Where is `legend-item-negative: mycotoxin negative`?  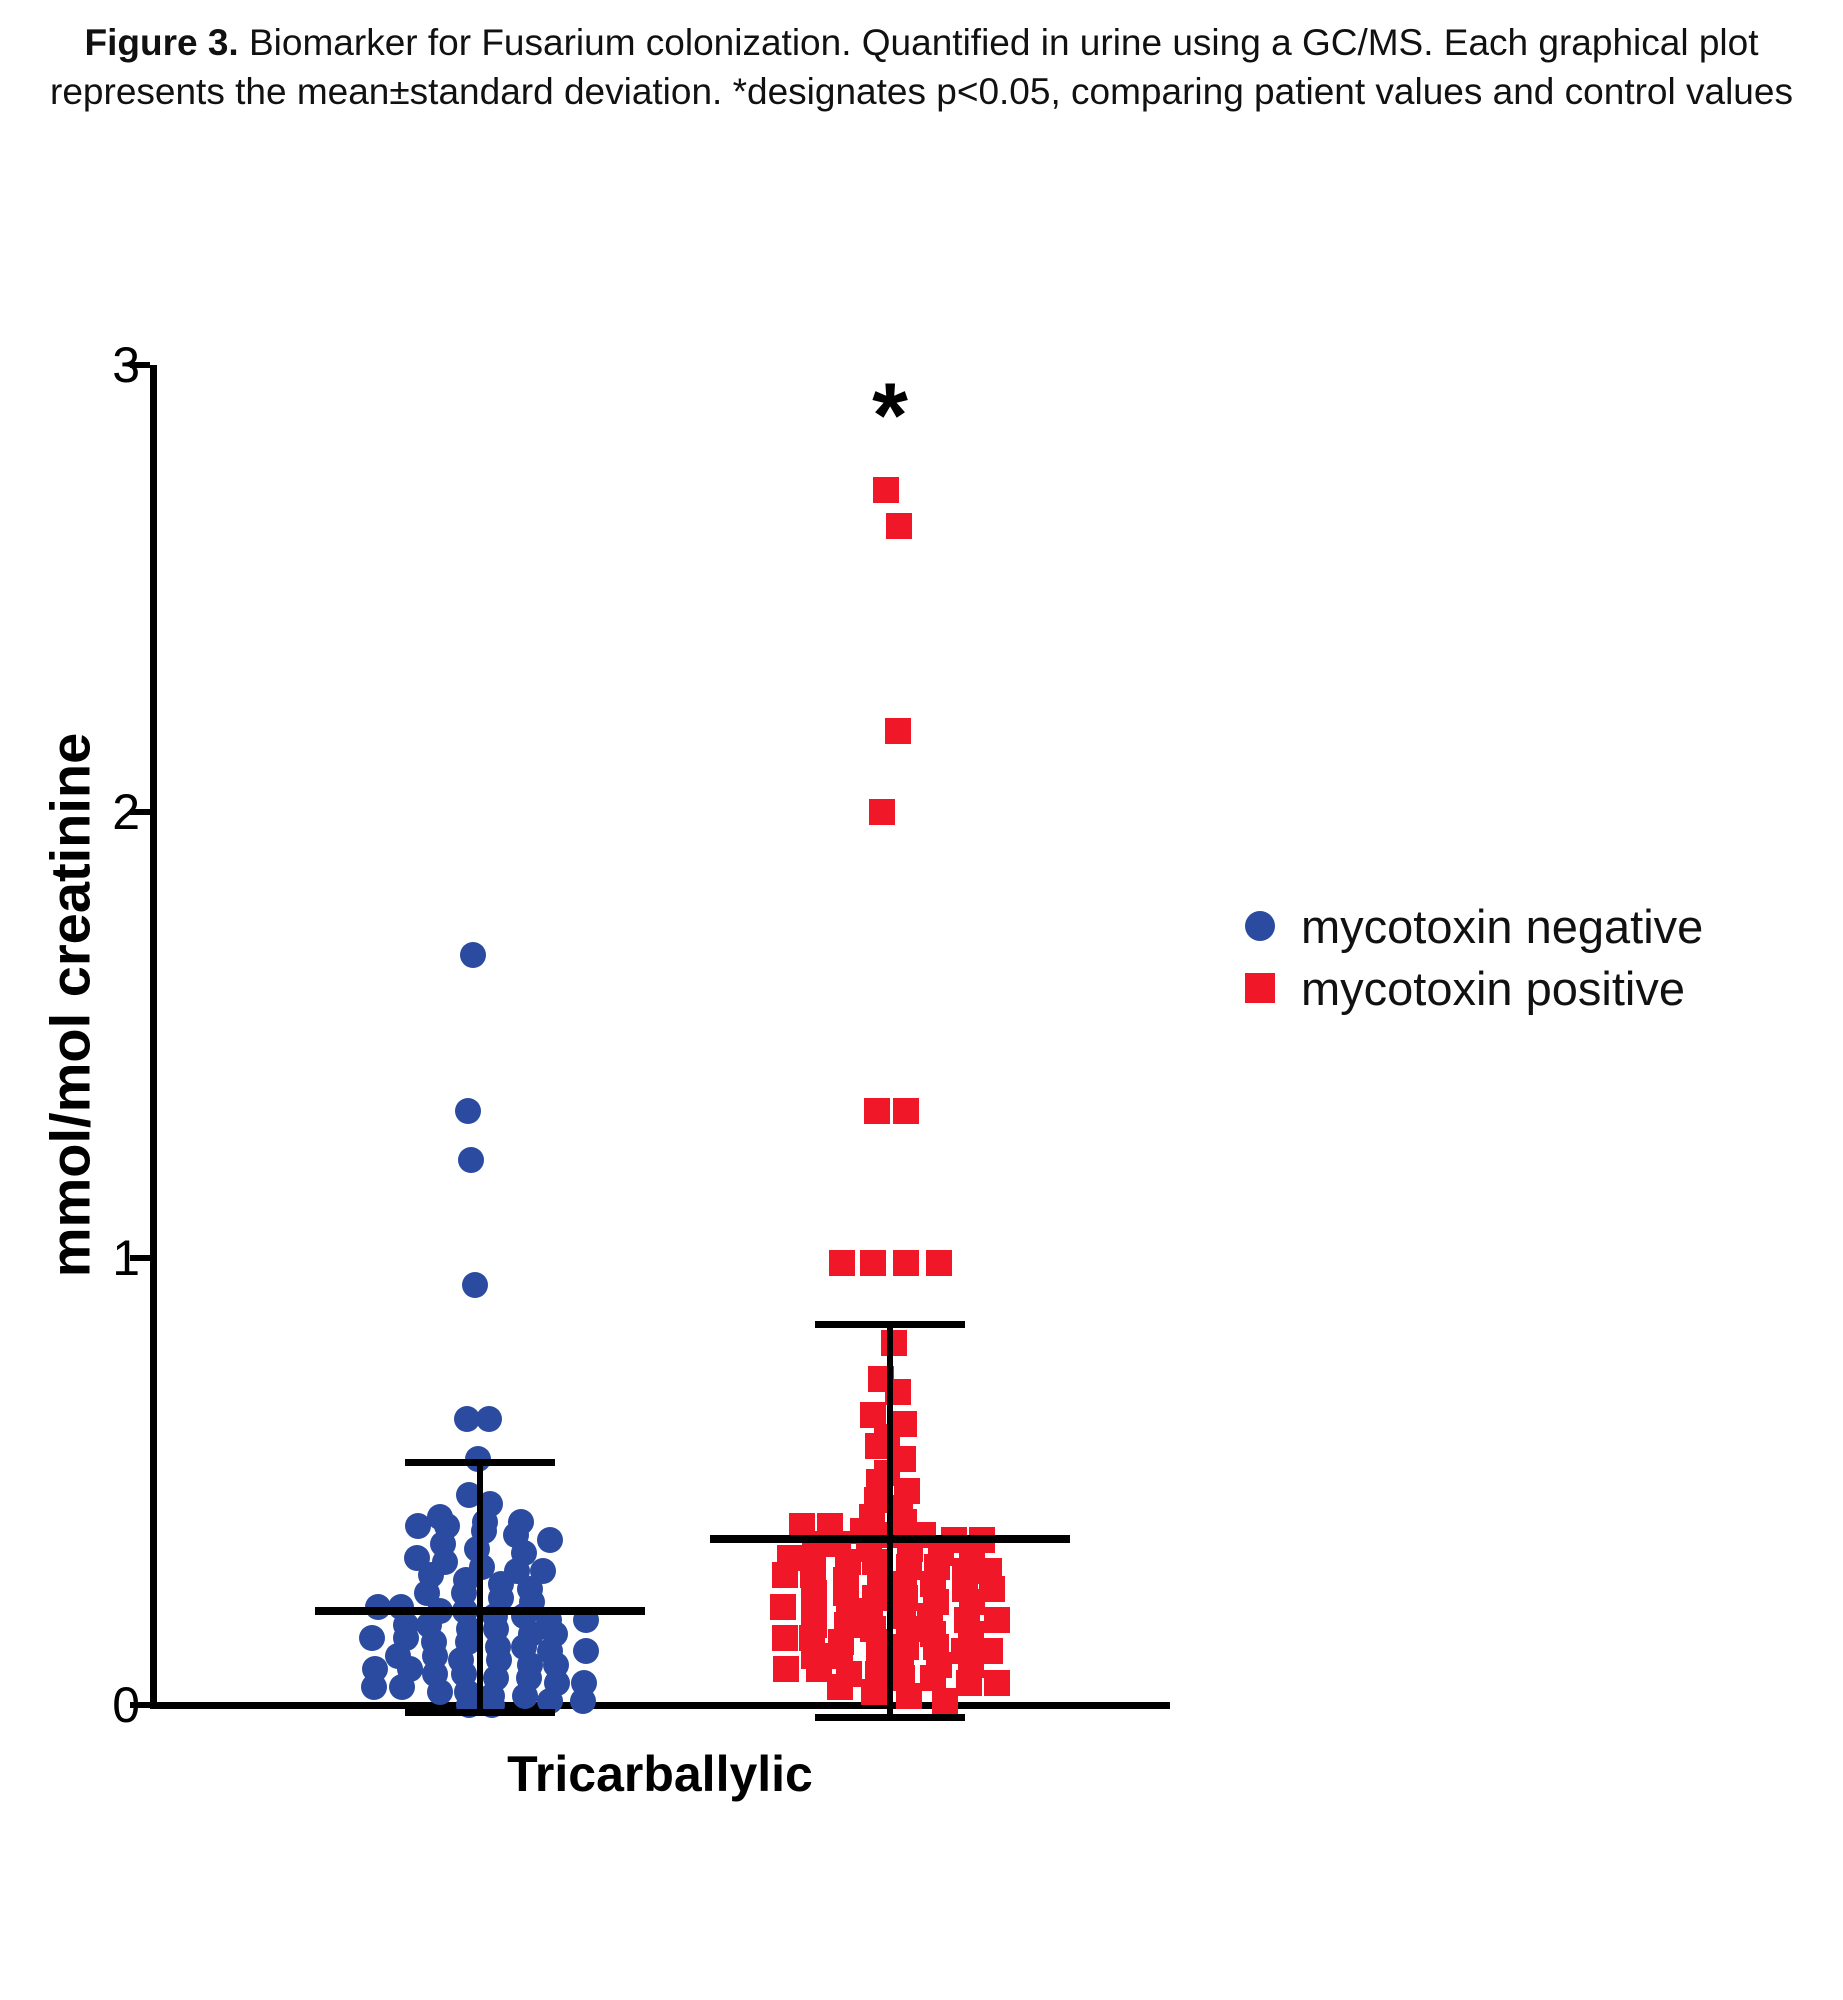 legend-item-negative: mycotoxin negative is located at coordinates (1525, 926).